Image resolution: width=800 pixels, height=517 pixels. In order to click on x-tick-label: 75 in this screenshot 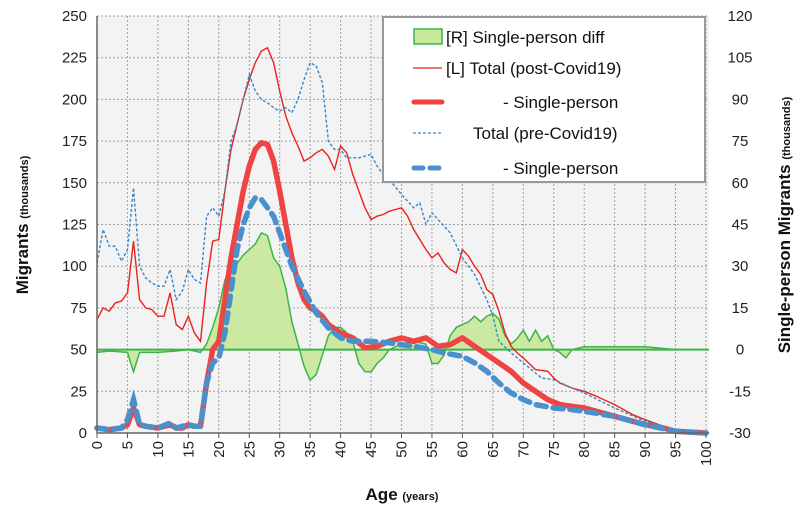, I will do `click(554, 449)`.